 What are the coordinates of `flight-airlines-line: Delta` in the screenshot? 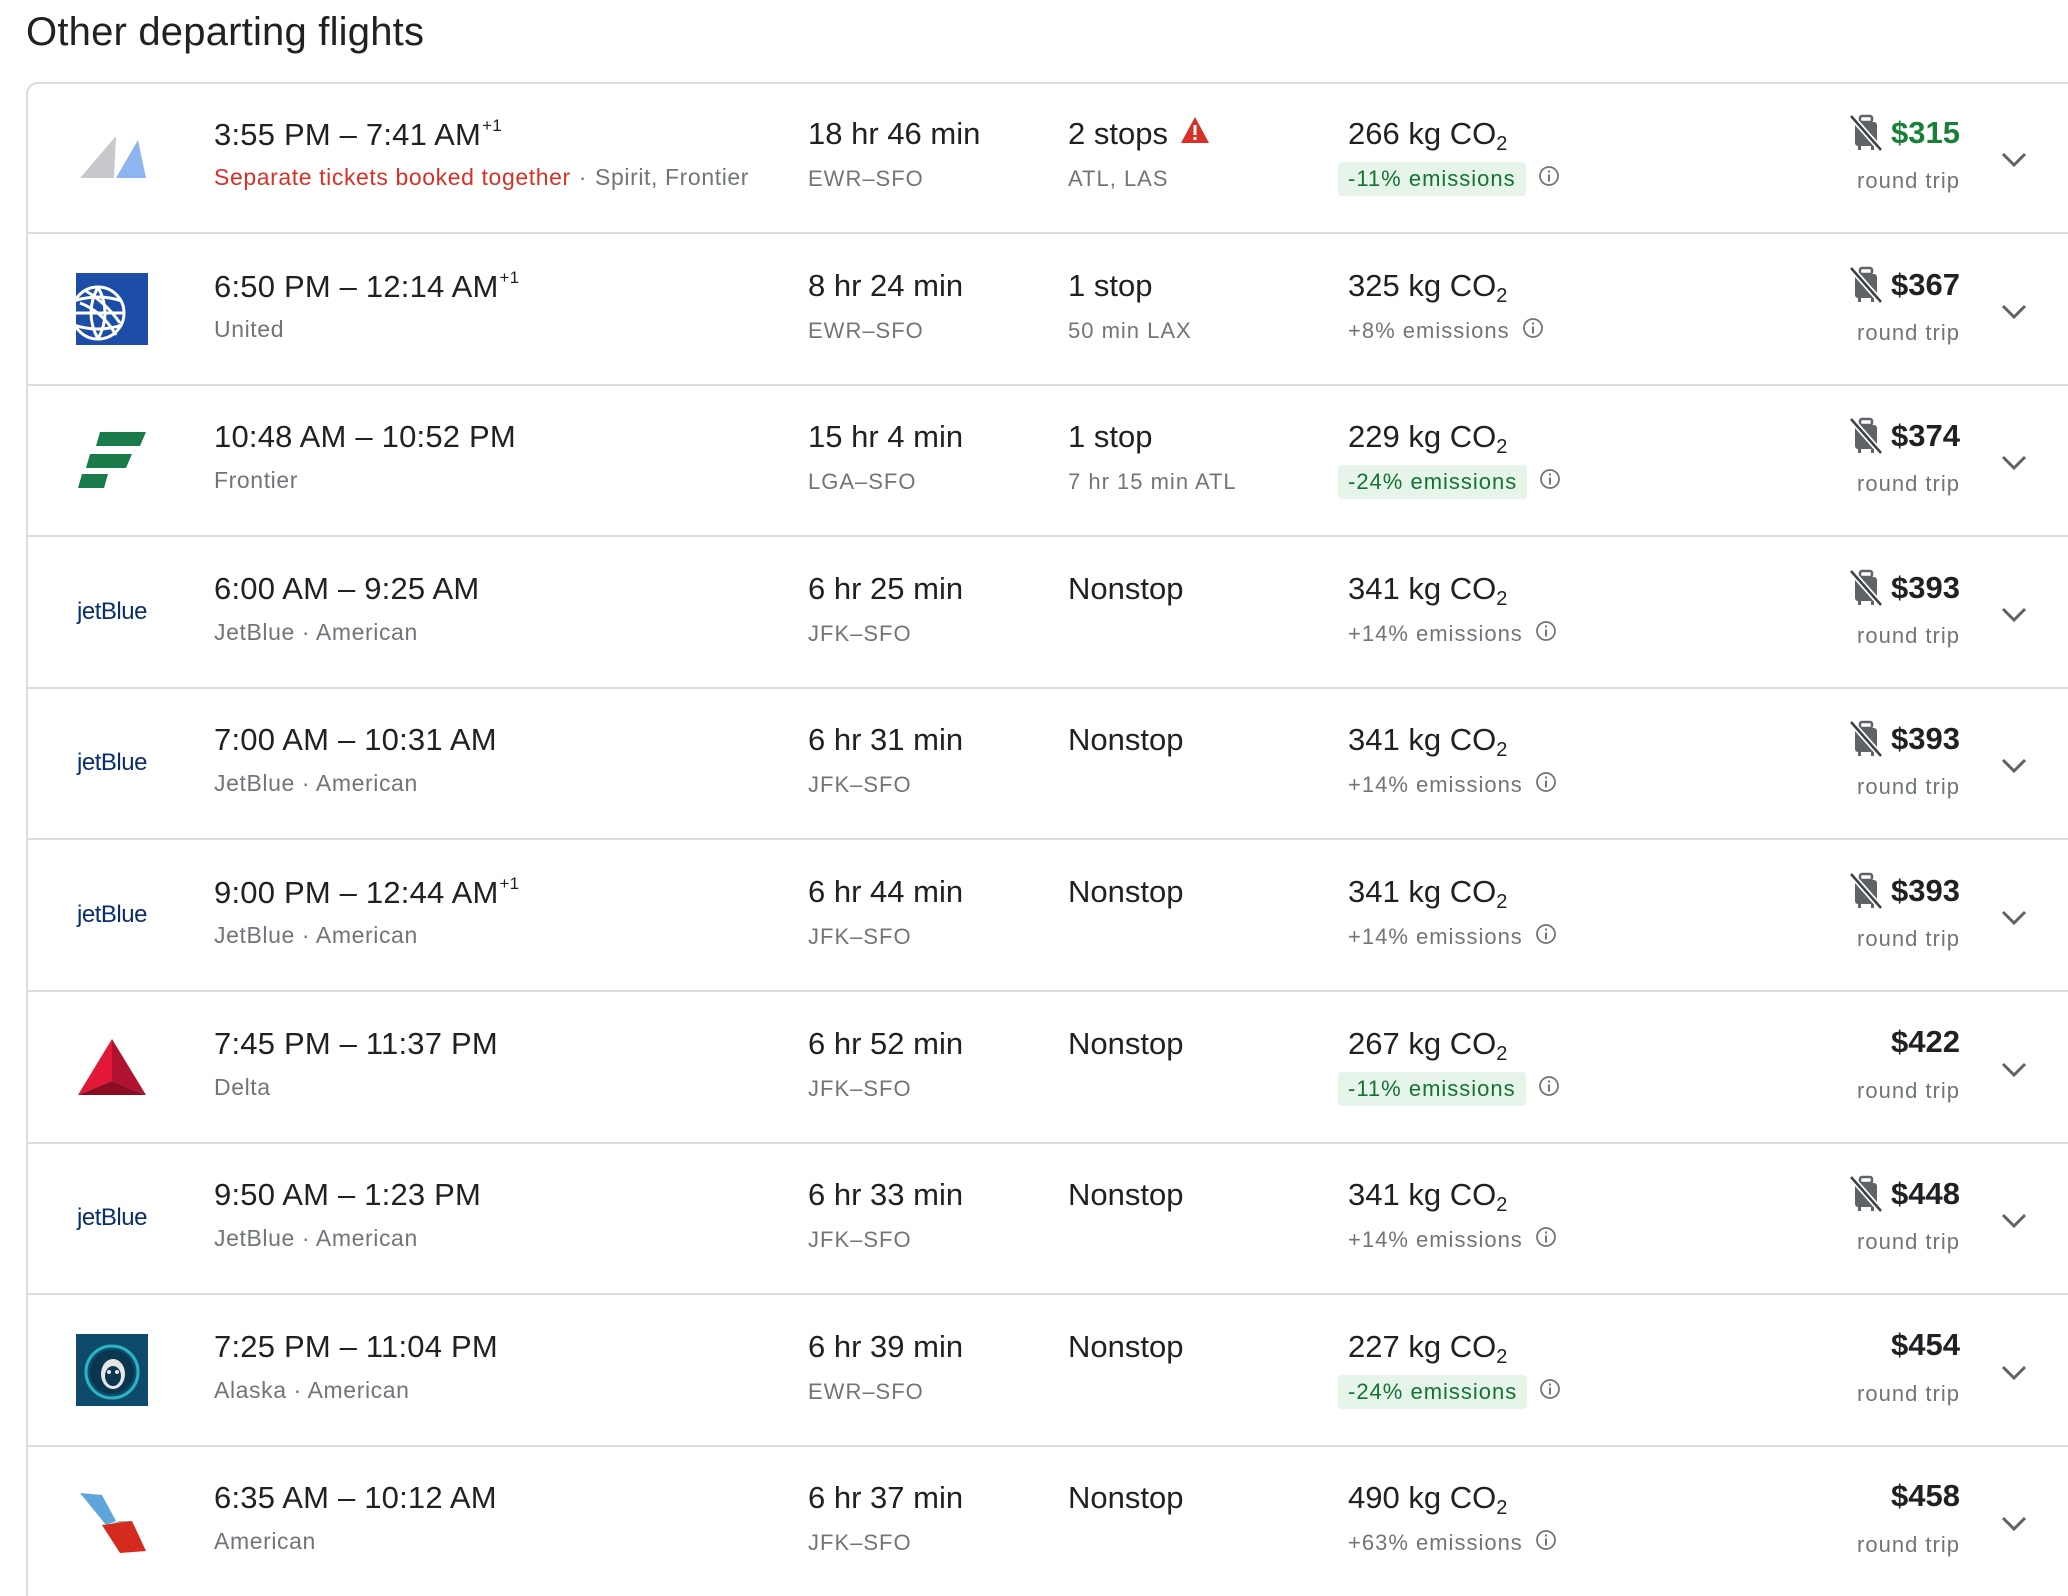 It's located at (242, 1087).